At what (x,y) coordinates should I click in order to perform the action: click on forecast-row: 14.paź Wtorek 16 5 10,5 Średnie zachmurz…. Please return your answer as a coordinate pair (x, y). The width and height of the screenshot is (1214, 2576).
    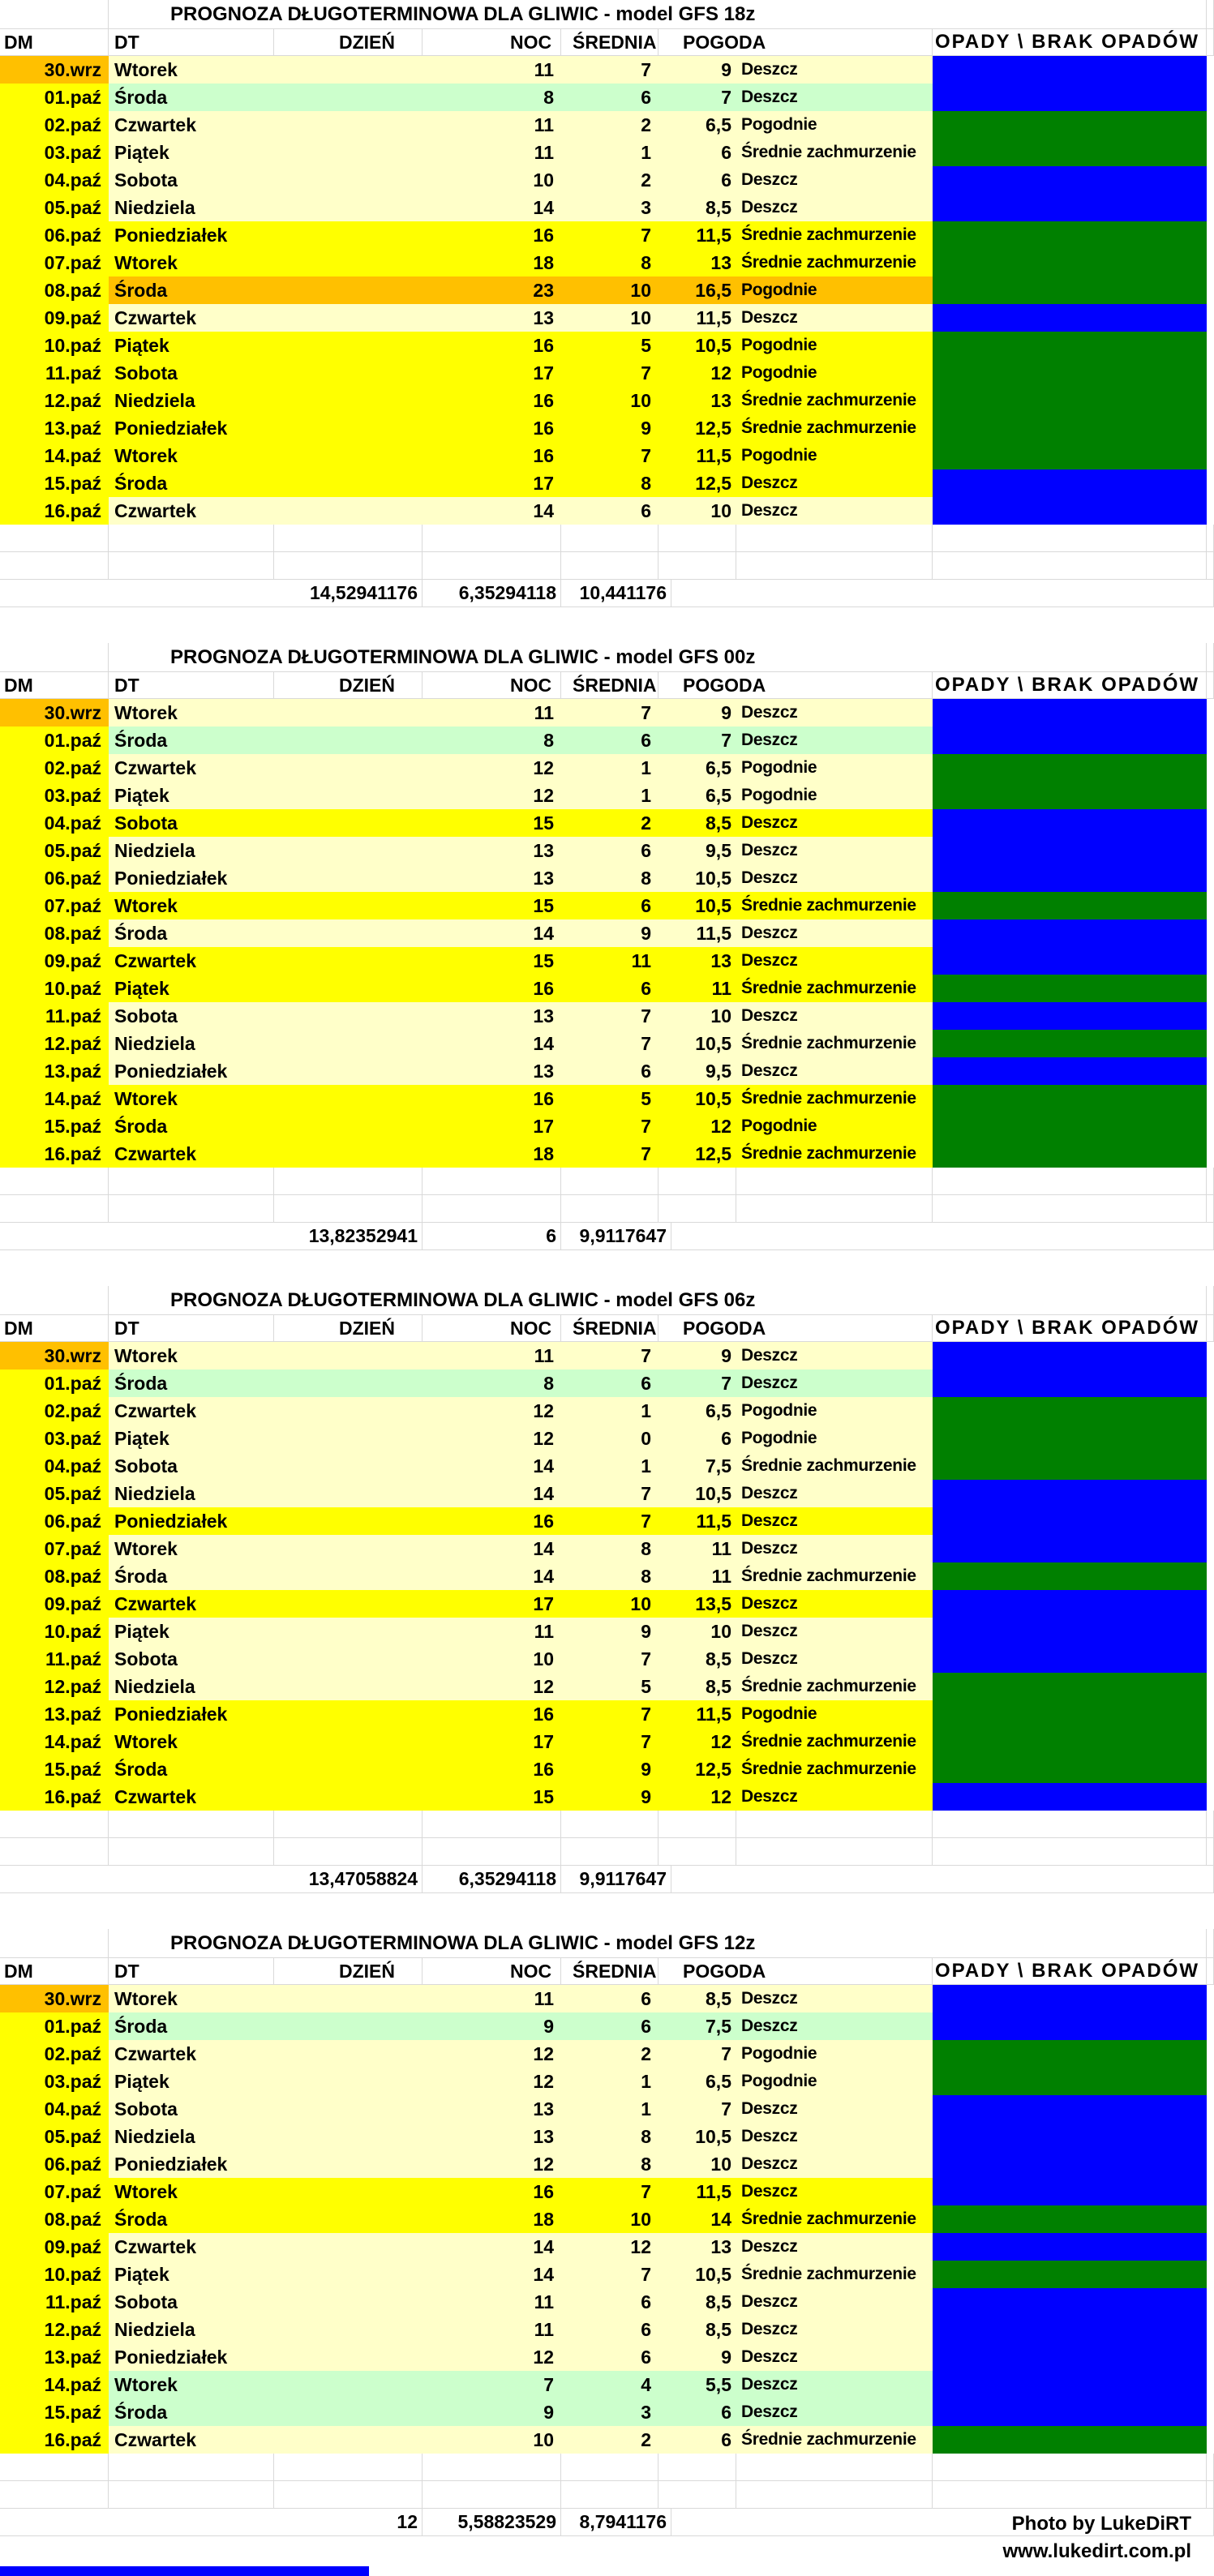
    Looking at the image, I should click on (607, 1098).